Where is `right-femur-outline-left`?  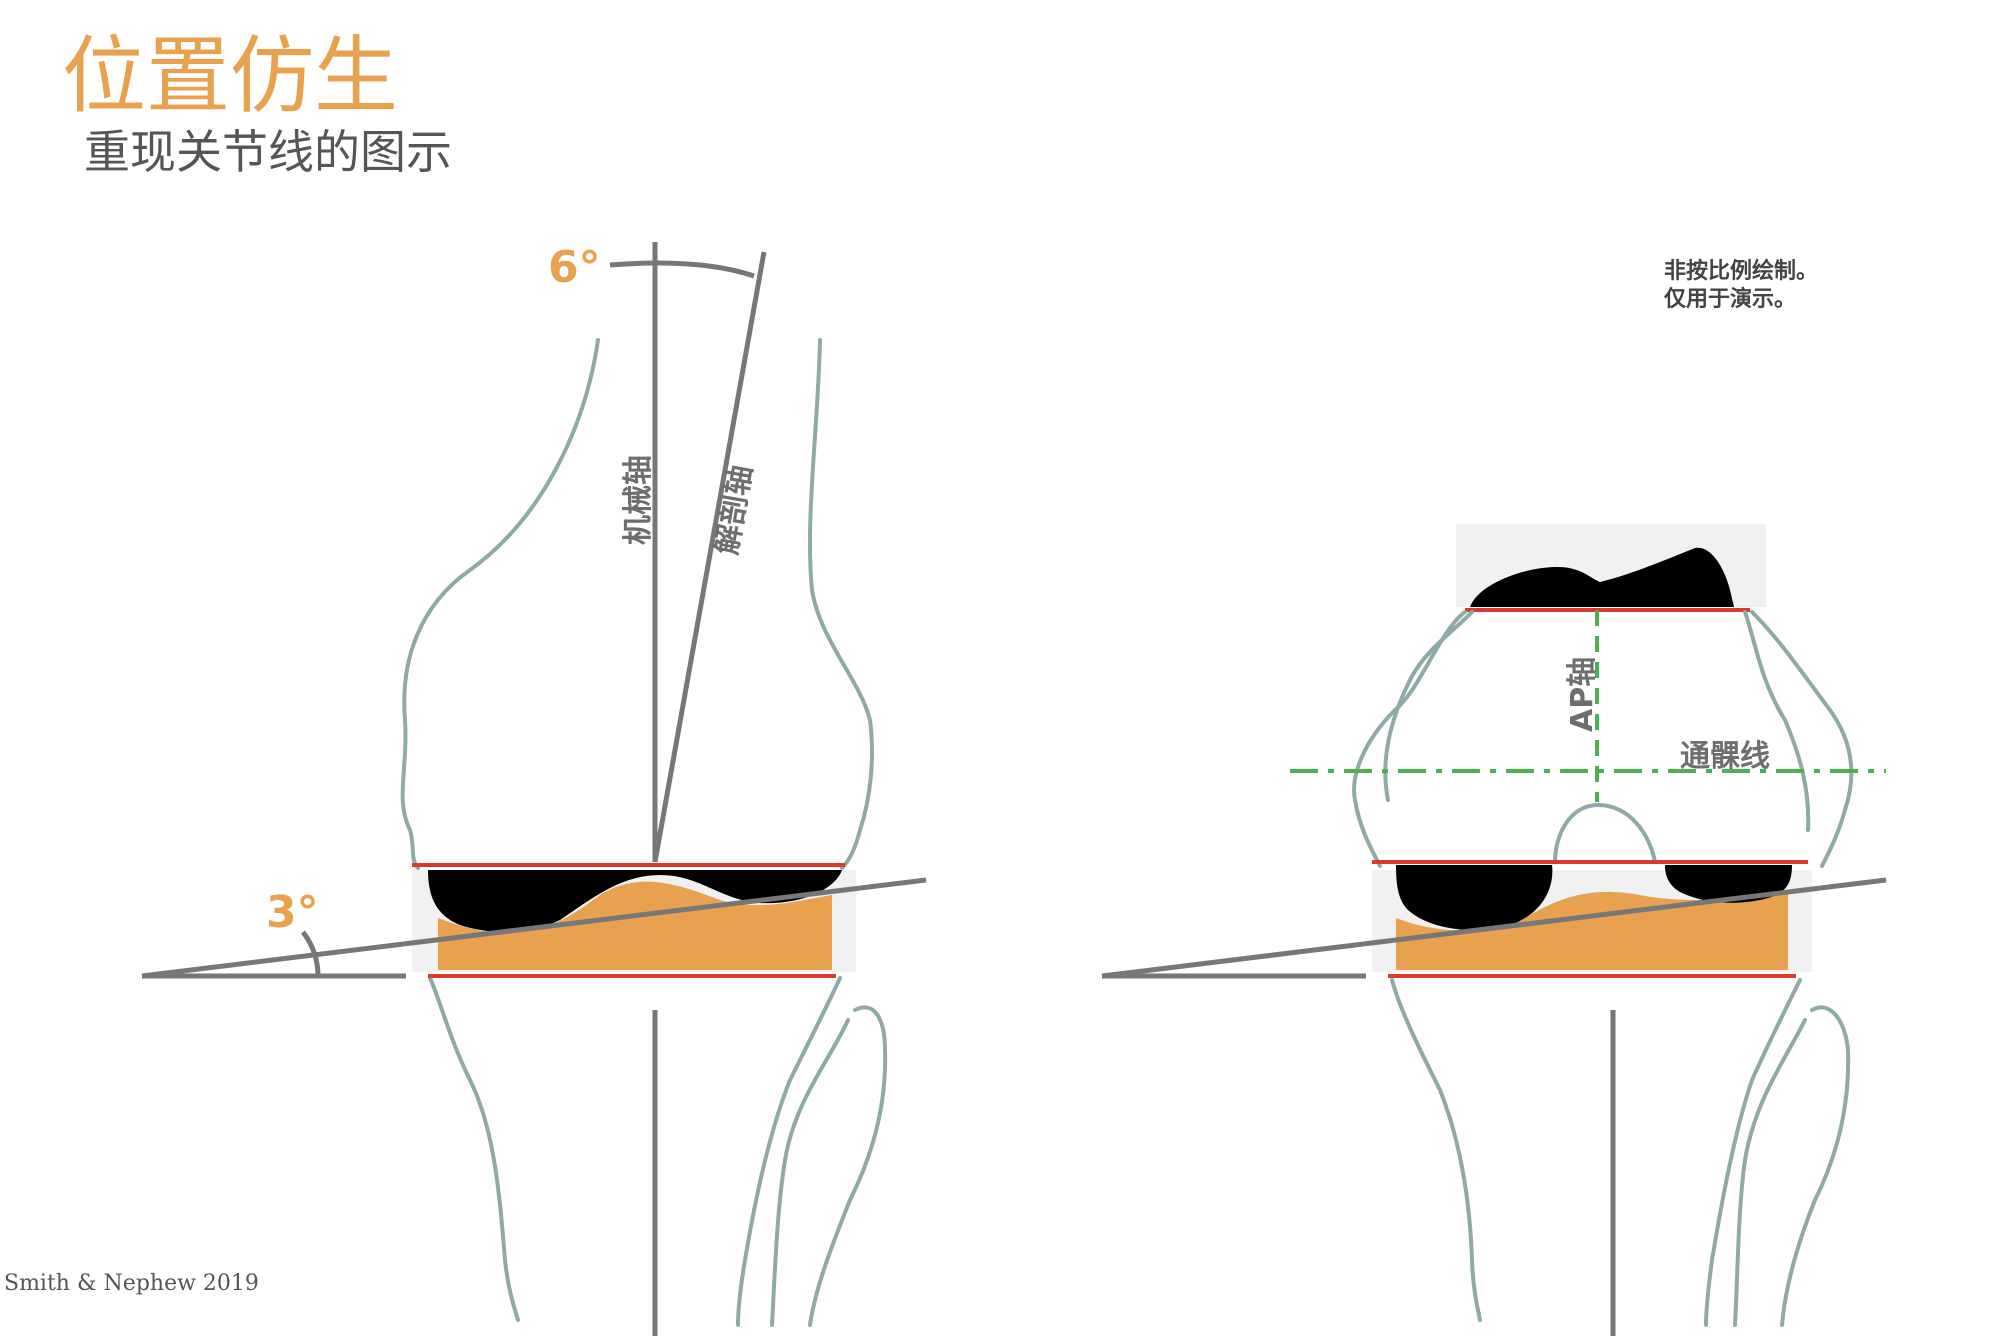 right-femur-outline-left is located at coordinates (1409, 739).